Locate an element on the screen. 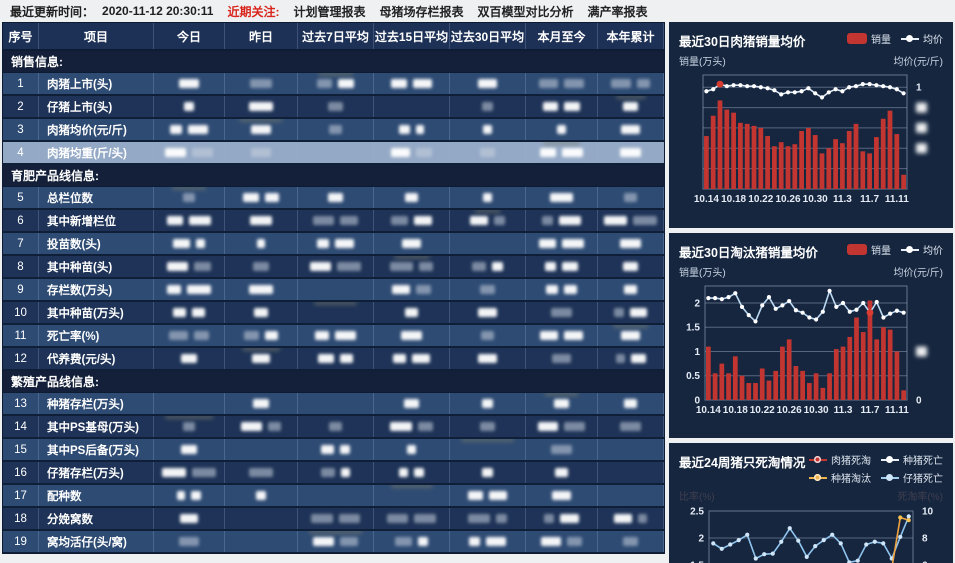 The width and height of the screenshot is (955, 563). row-index: 5 is located at coordinates (21, 197).